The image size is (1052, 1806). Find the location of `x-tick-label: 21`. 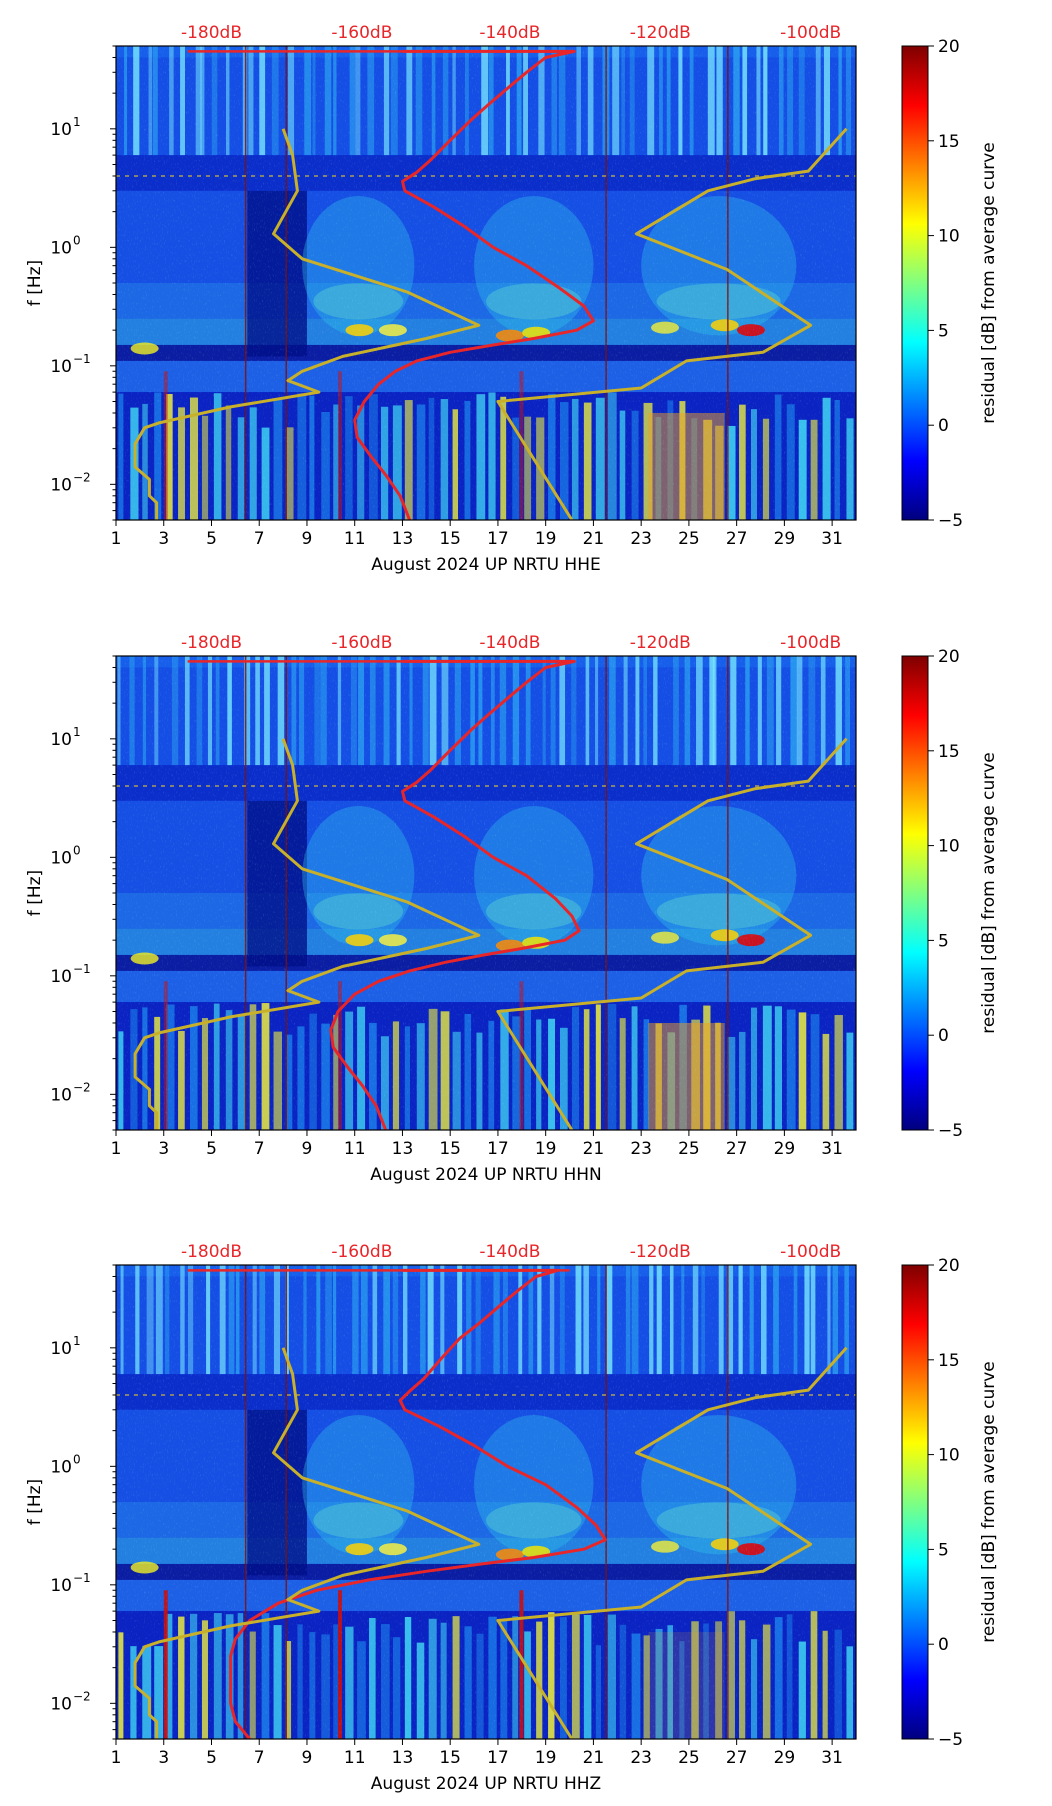

x-tick-label: 21 is located at coordinates (594, 1758).